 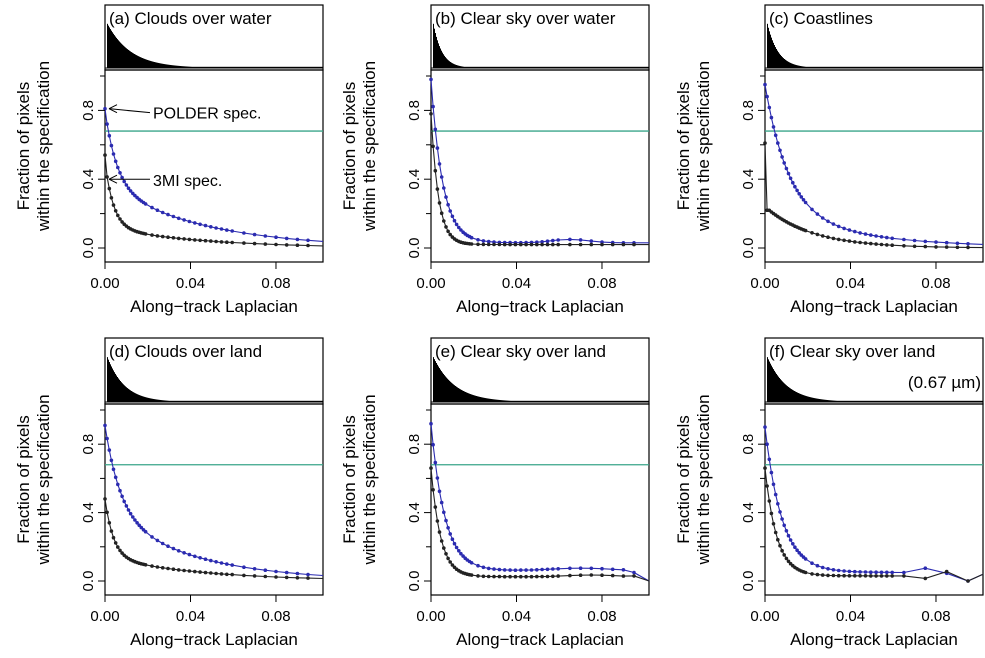 What do you see at coordinates (190, 283) in the screenshot?
I see `x-tick-label: 0.04` at bounding box center [190, 283].